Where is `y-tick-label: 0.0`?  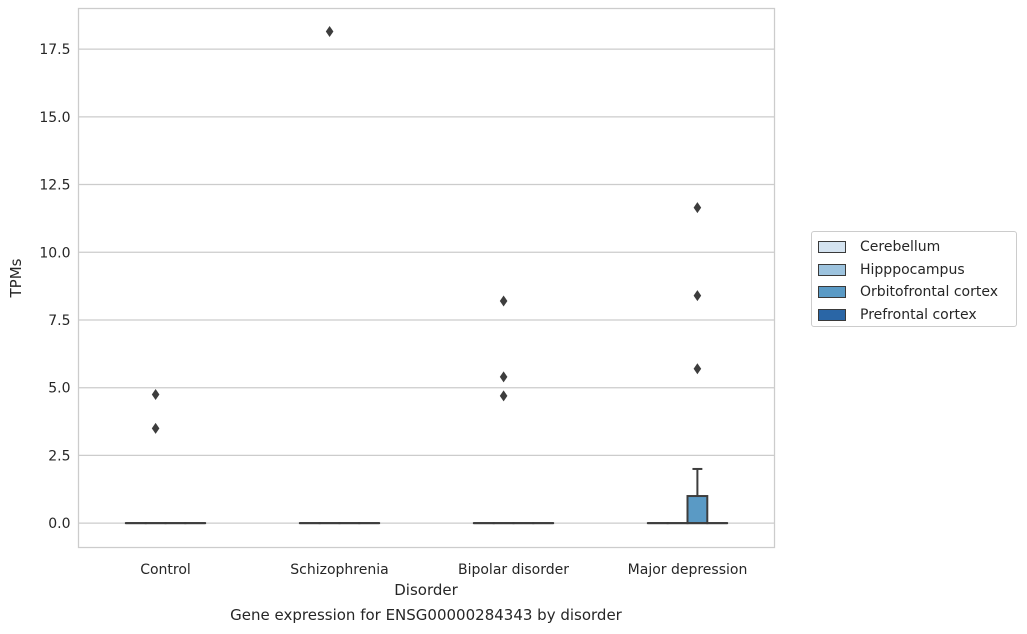
y-tick-label: 0.0 is located at coordinates (59, 524).